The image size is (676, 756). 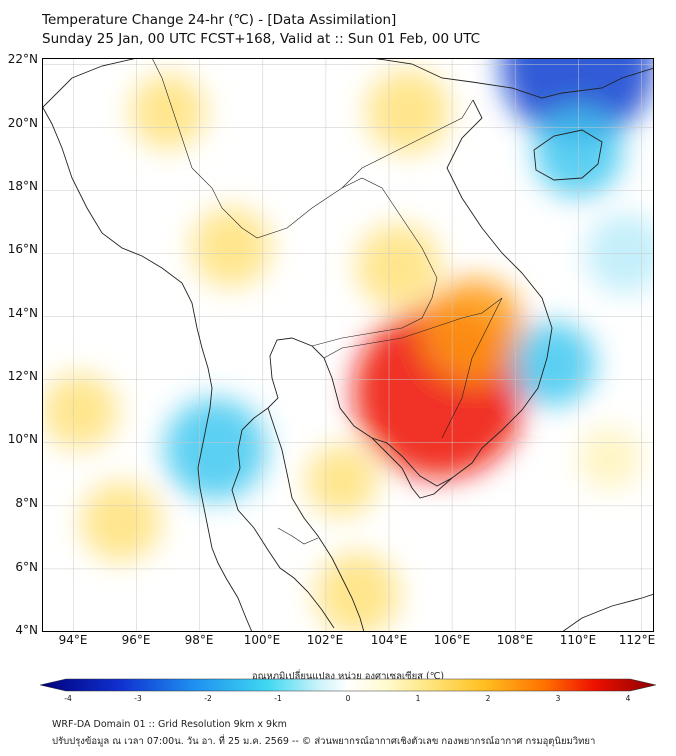 What do you see at coordinates (68, 698) in the screenshot?
I see `colorbar-tick-neg4: -4` at bounding box center [68, 698].